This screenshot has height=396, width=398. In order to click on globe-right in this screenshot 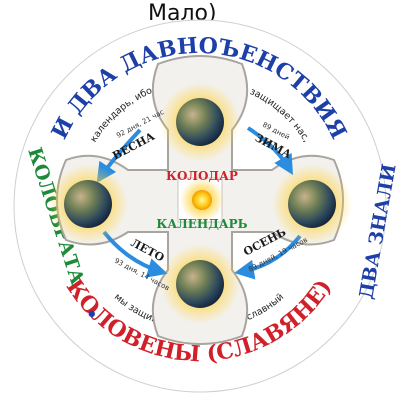, I will do `click(312, 204)`.